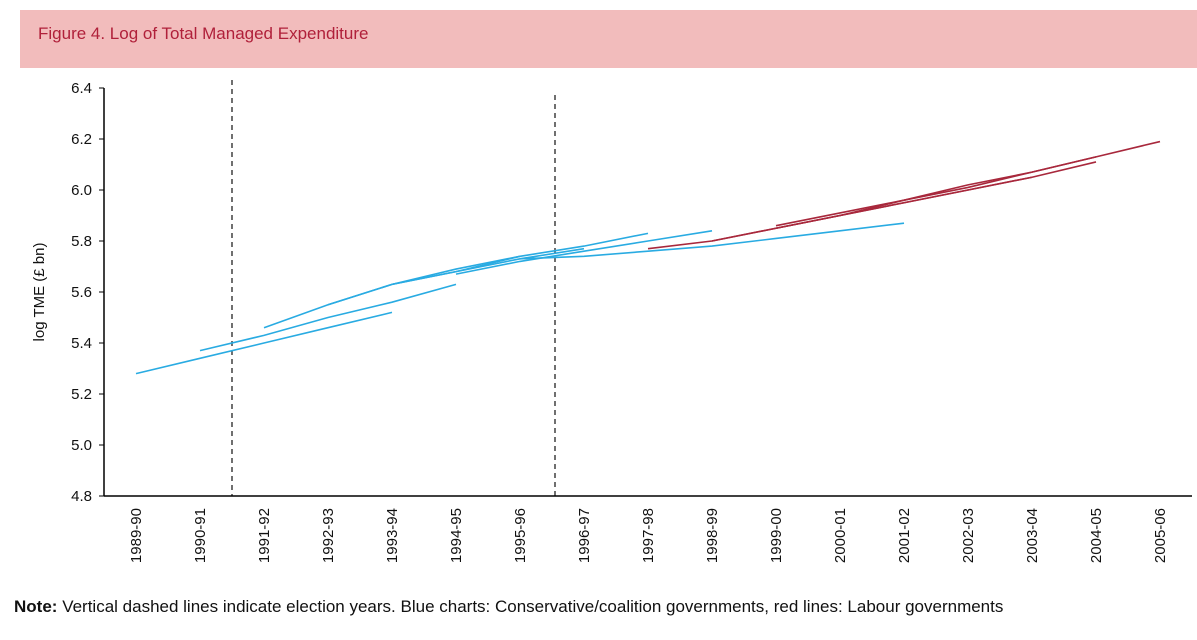  I want to click on x-tick-label: 1998-99, so click(712, 535).